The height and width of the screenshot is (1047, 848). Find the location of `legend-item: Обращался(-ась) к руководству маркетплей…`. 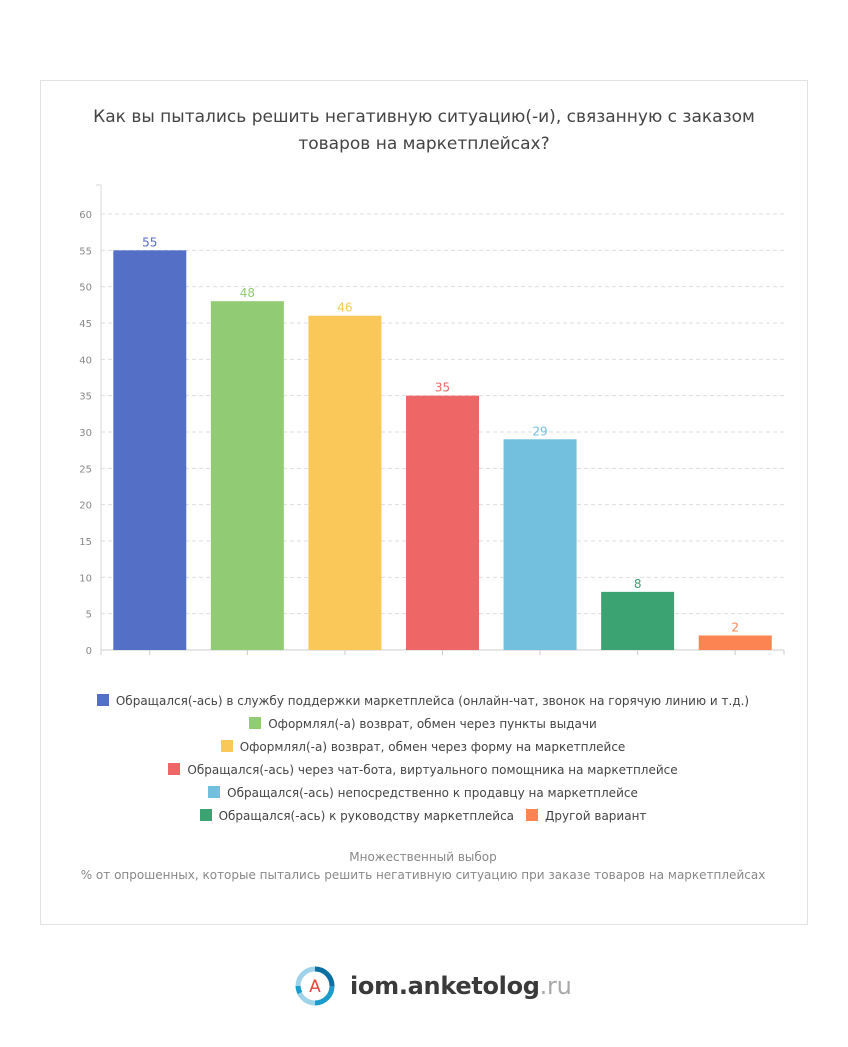

legend-item: Обращался(-ась) к руководству маркетплей… is located at coordinates (357, 816).